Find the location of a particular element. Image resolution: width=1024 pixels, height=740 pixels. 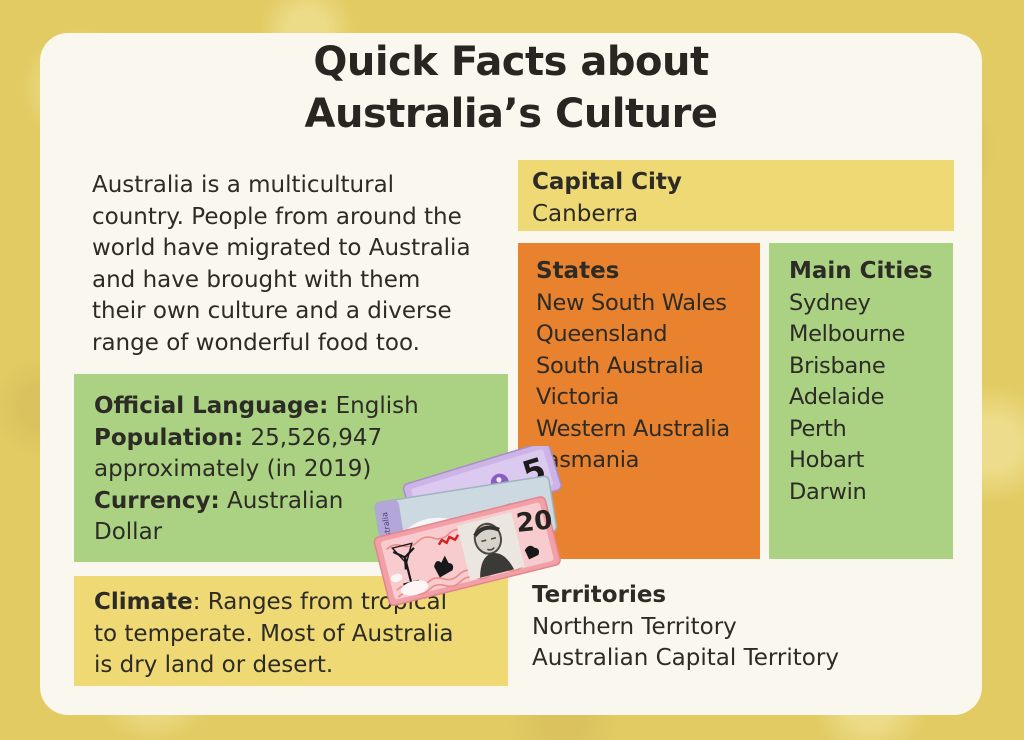

banknotes-illustration: 5 Australia 10 20 is located at coordinates (467, 526).